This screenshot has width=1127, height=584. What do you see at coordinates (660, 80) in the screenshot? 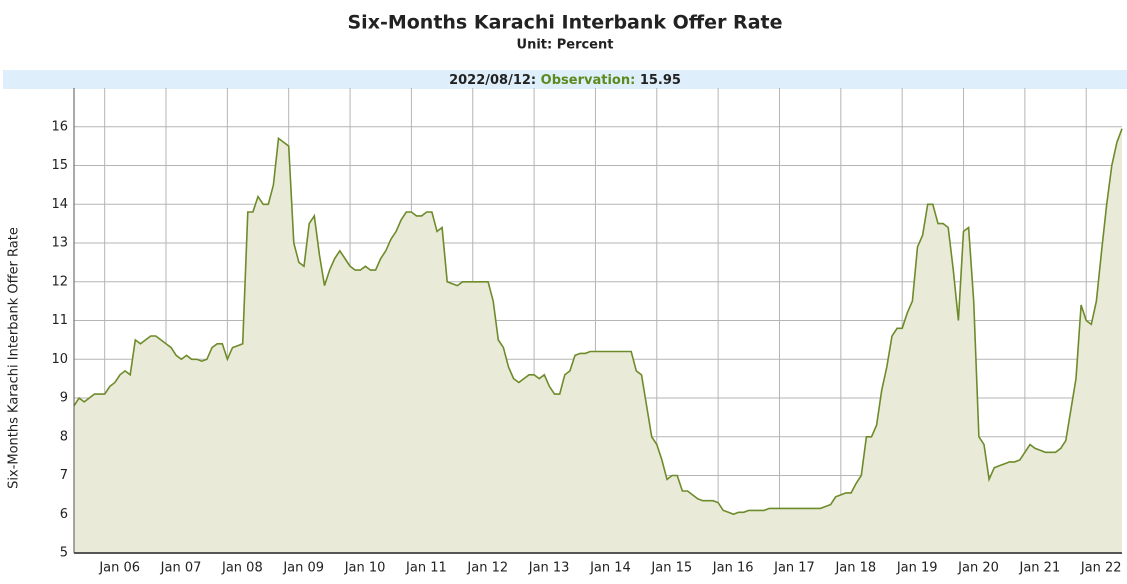
I see `obs-value: 15.95` at bounding box center [660, 80].